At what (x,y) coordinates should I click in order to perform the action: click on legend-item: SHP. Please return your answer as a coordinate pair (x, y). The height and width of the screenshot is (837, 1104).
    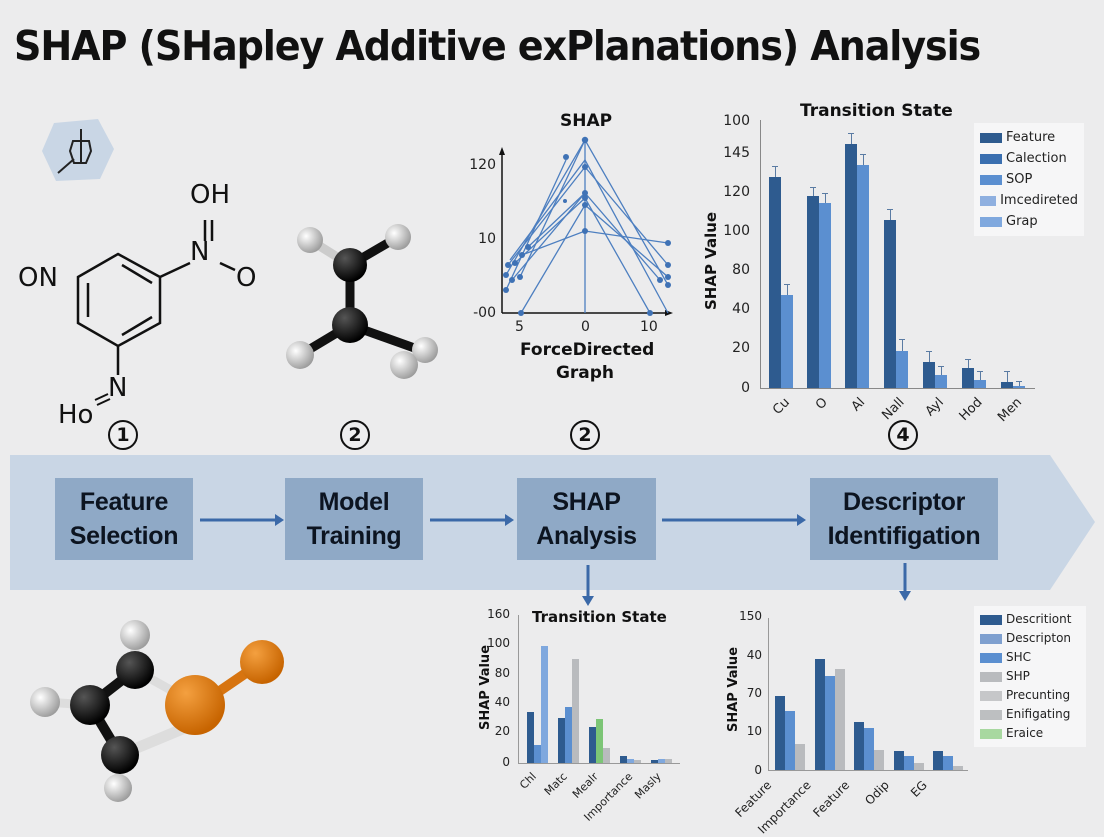
    Looking at the image, I should click on (1030, 676).